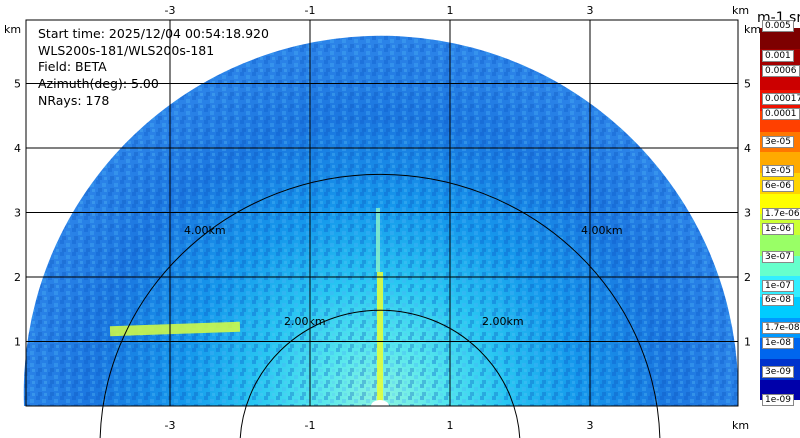 The height and width of the screenshot is (438, 800). What do you see at coordinates (747, 148) in the screenshot?
I see `y-tick-label-right: 4` at bounding box center [747, 148].